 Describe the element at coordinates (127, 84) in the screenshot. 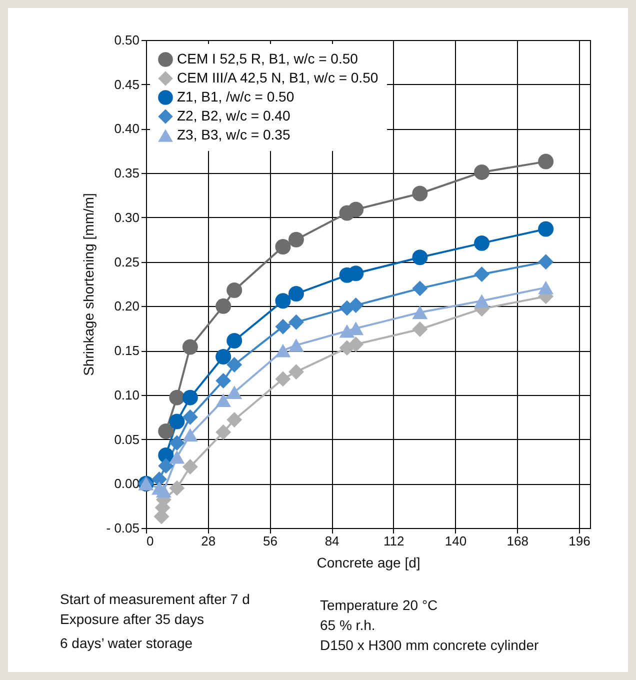

I see `y-tick-label: 0.45` at that location.